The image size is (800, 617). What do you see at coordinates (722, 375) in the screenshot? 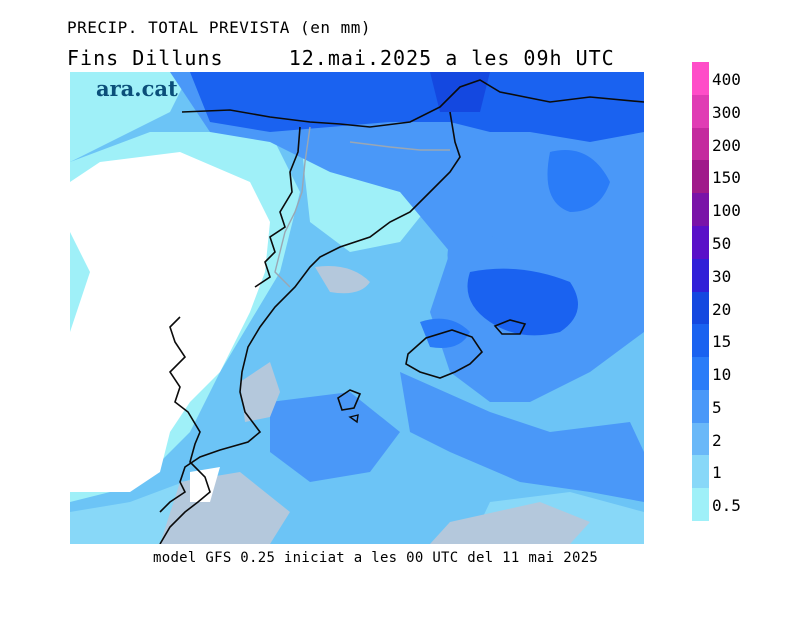
I see `legend-label: 10` at bounding box center [722, 375].